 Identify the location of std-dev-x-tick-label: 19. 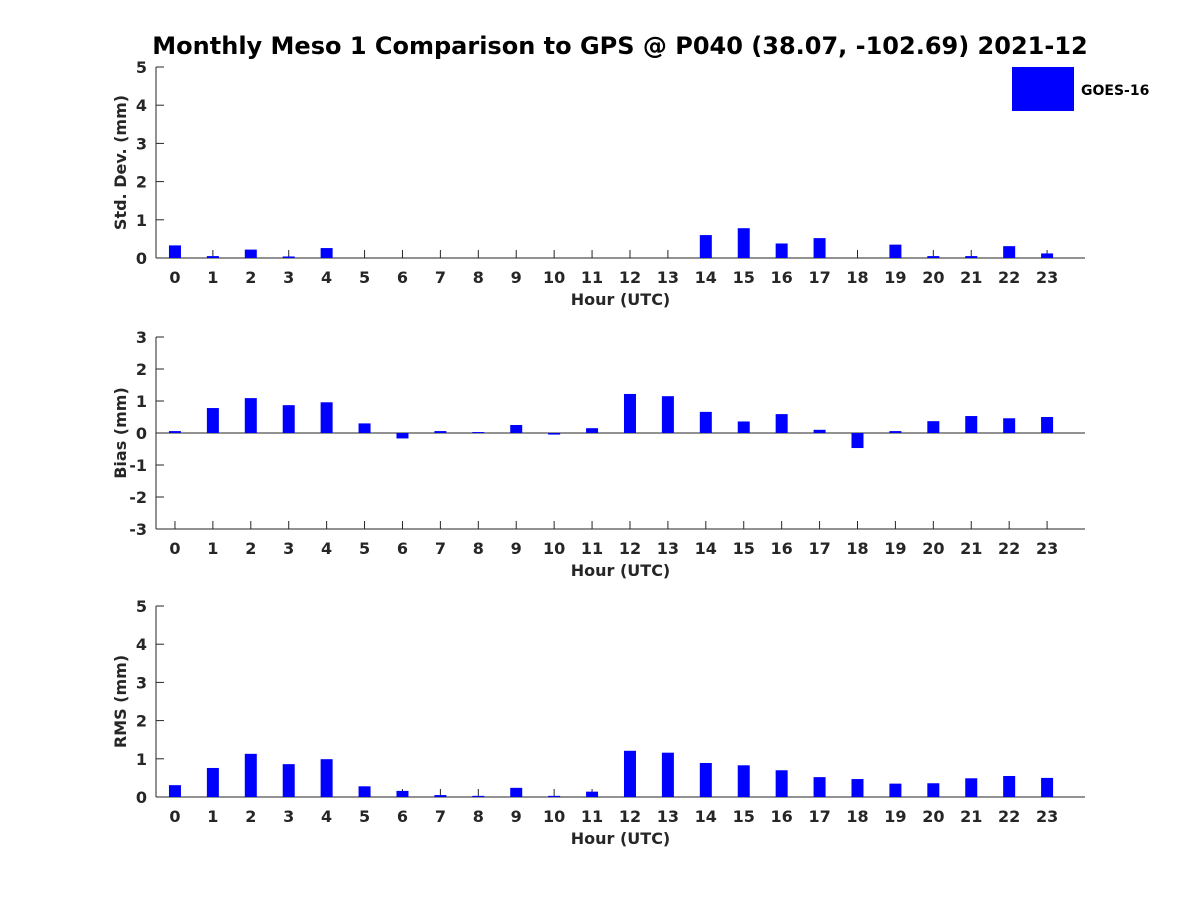
(895, 277).